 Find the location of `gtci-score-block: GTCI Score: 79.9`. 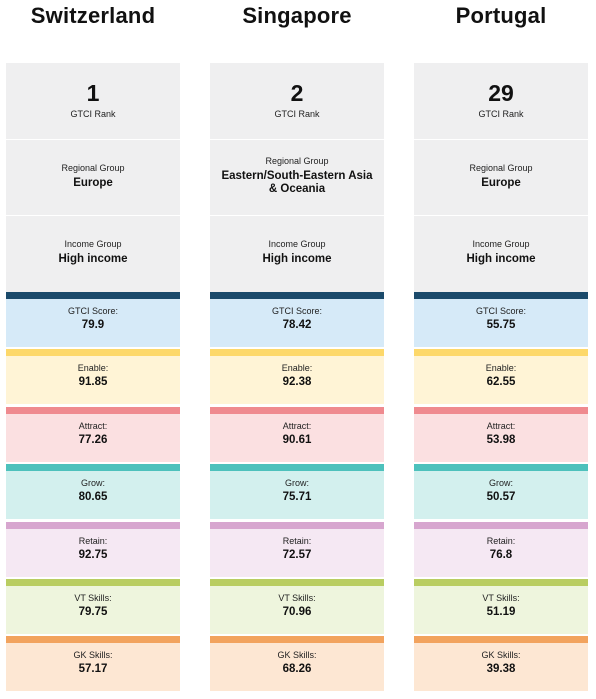

gtci-score-block: GTCI Score: 79.9 is located at coordinates (93, 319).